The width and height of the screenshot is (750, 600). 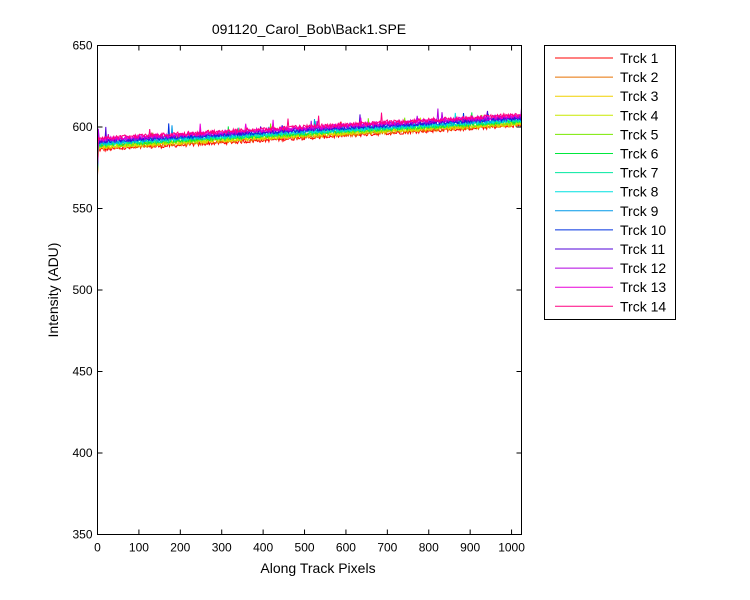 What do you see at coordinates (639, 115) in the screenshot?
I see `legend-label: Trck 4` at bounding box center [639, 115].